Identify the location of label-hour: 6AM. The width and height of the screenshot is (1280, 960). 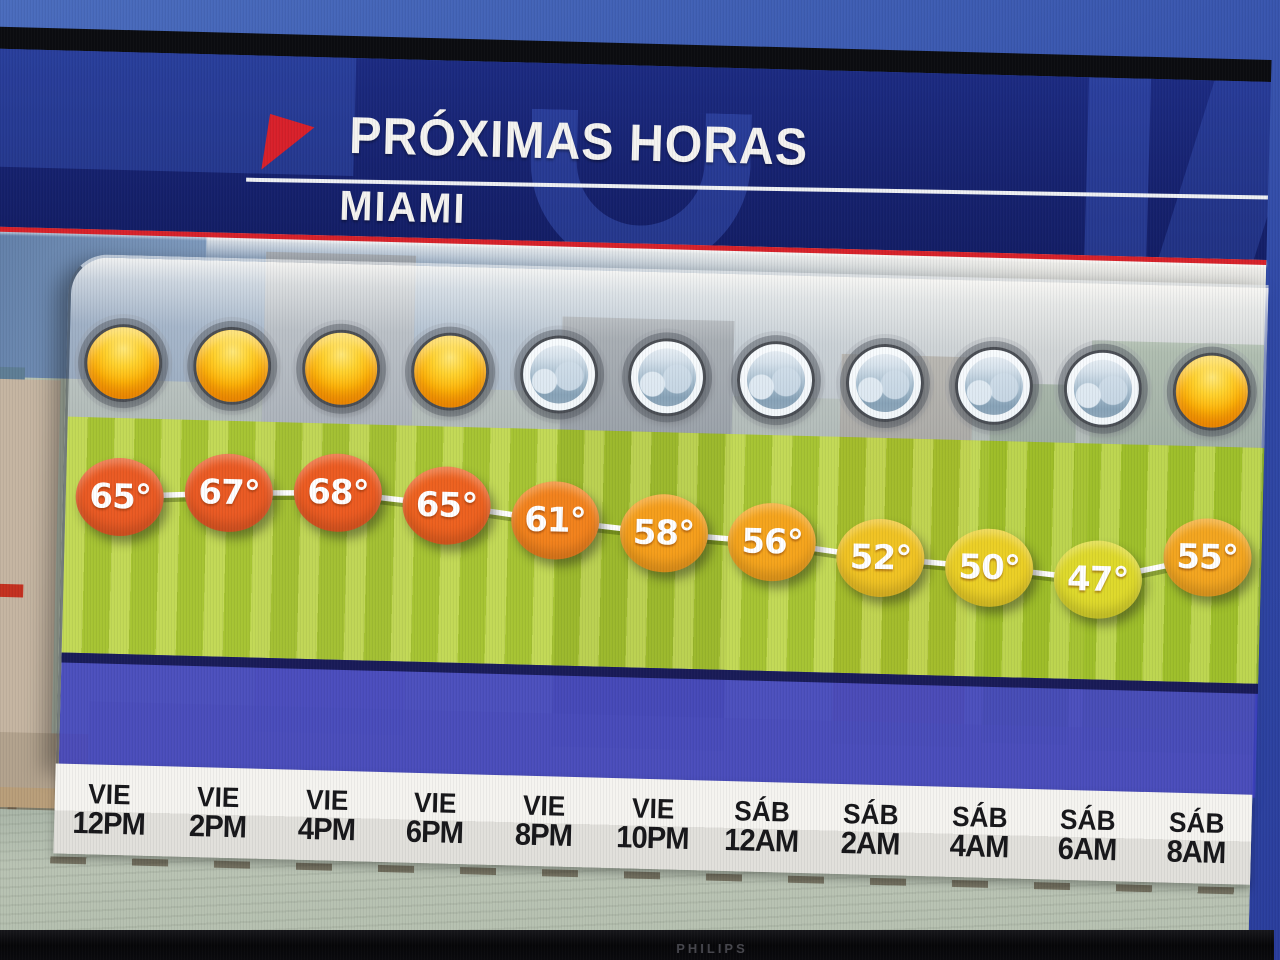
(1087, 848).